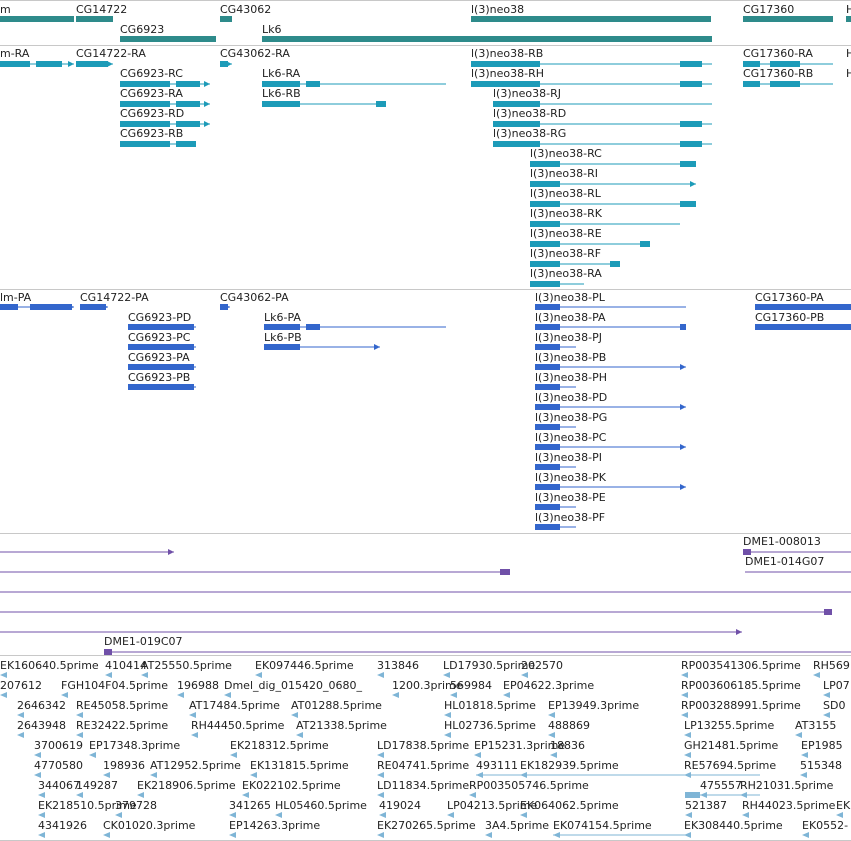 The width and height of the screenshot is (851, 841). I want to click on ests-feature-label: 4770580, so click(58, 765).